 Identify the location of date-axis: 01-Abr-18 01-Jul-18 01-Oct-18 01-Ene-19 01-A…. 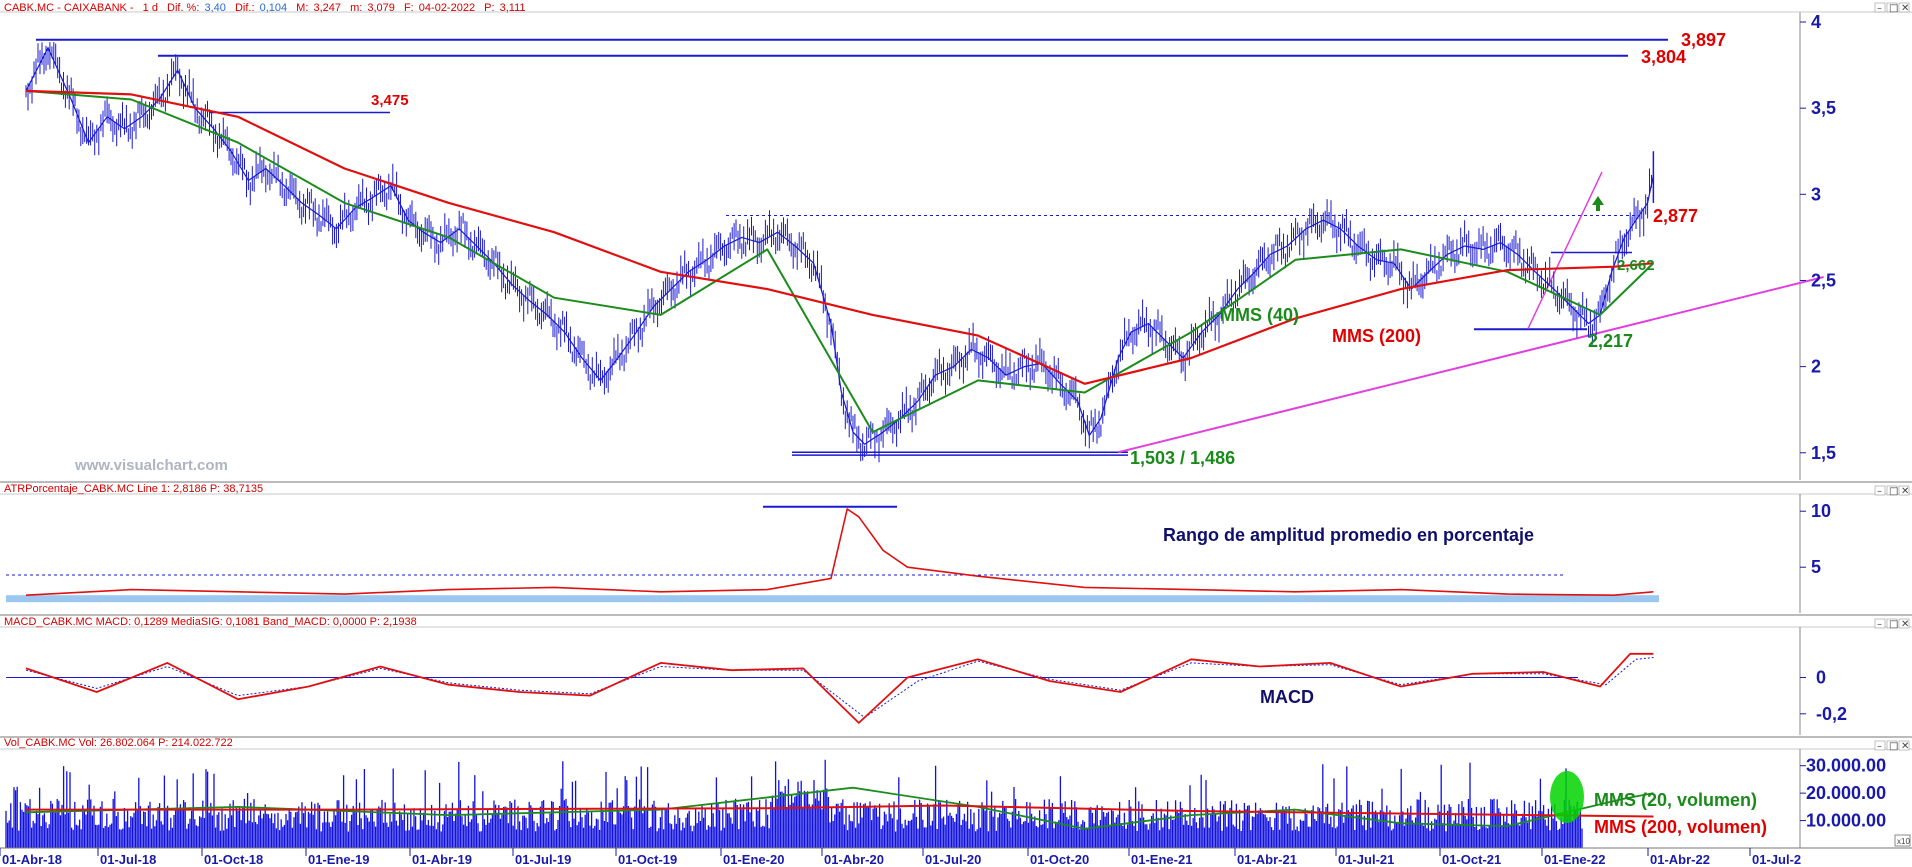
(900, 857).